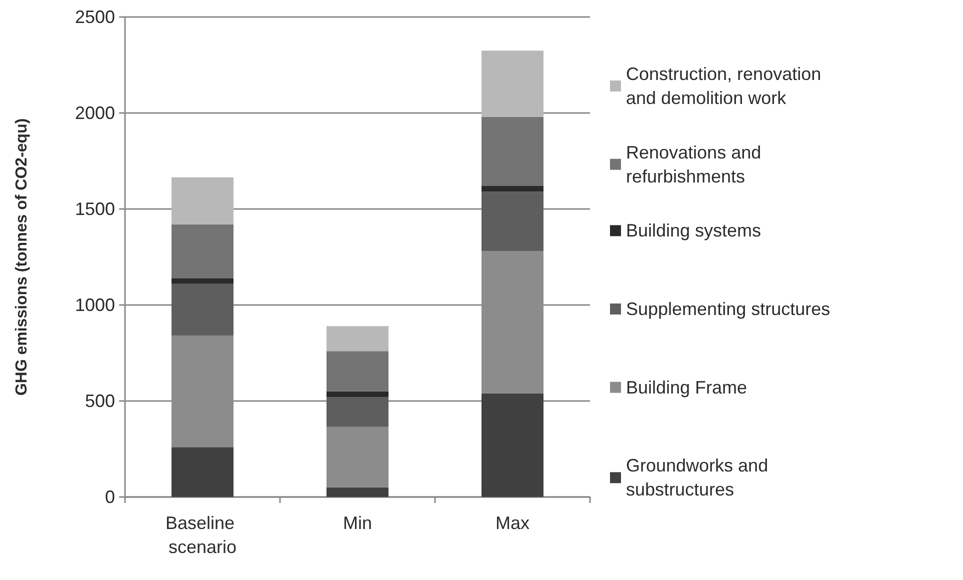  I want to click on legend-label: Supplementing structures, so click(728, 309).